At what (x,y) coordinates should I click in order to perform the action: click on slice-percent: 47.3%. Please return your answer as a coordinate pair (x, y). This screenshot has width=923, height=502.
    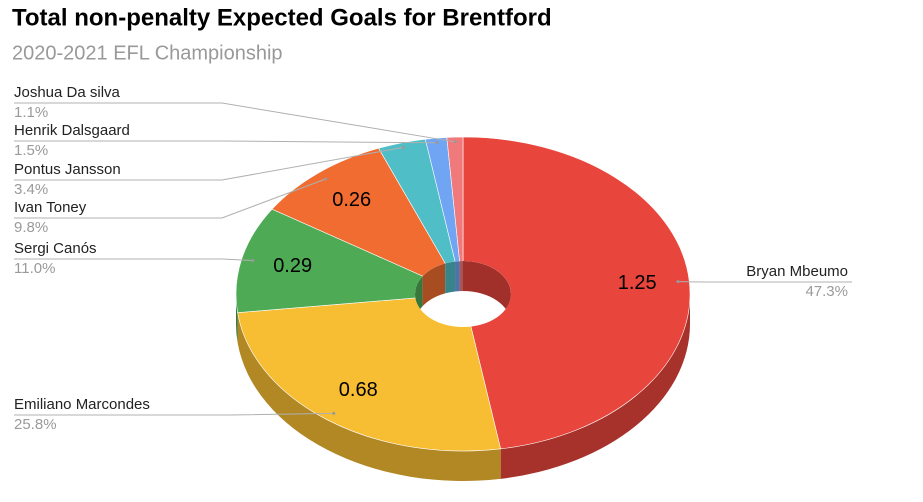
    Looking at the image, I should click on (826, 291).